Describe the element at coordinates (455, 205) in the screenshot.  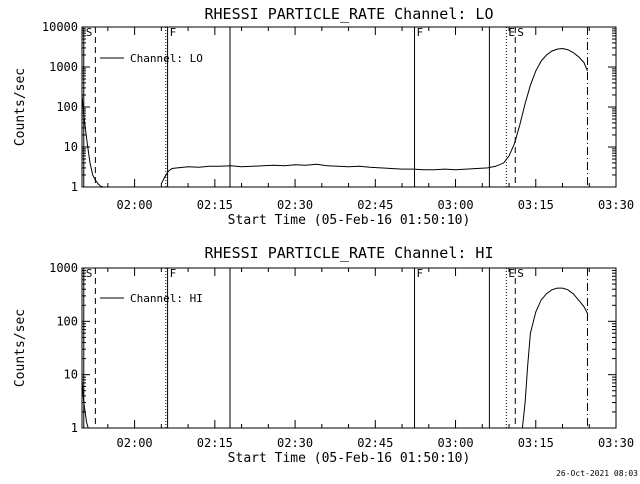
I see `chart1-x-tick-label: 03:00` at that location.